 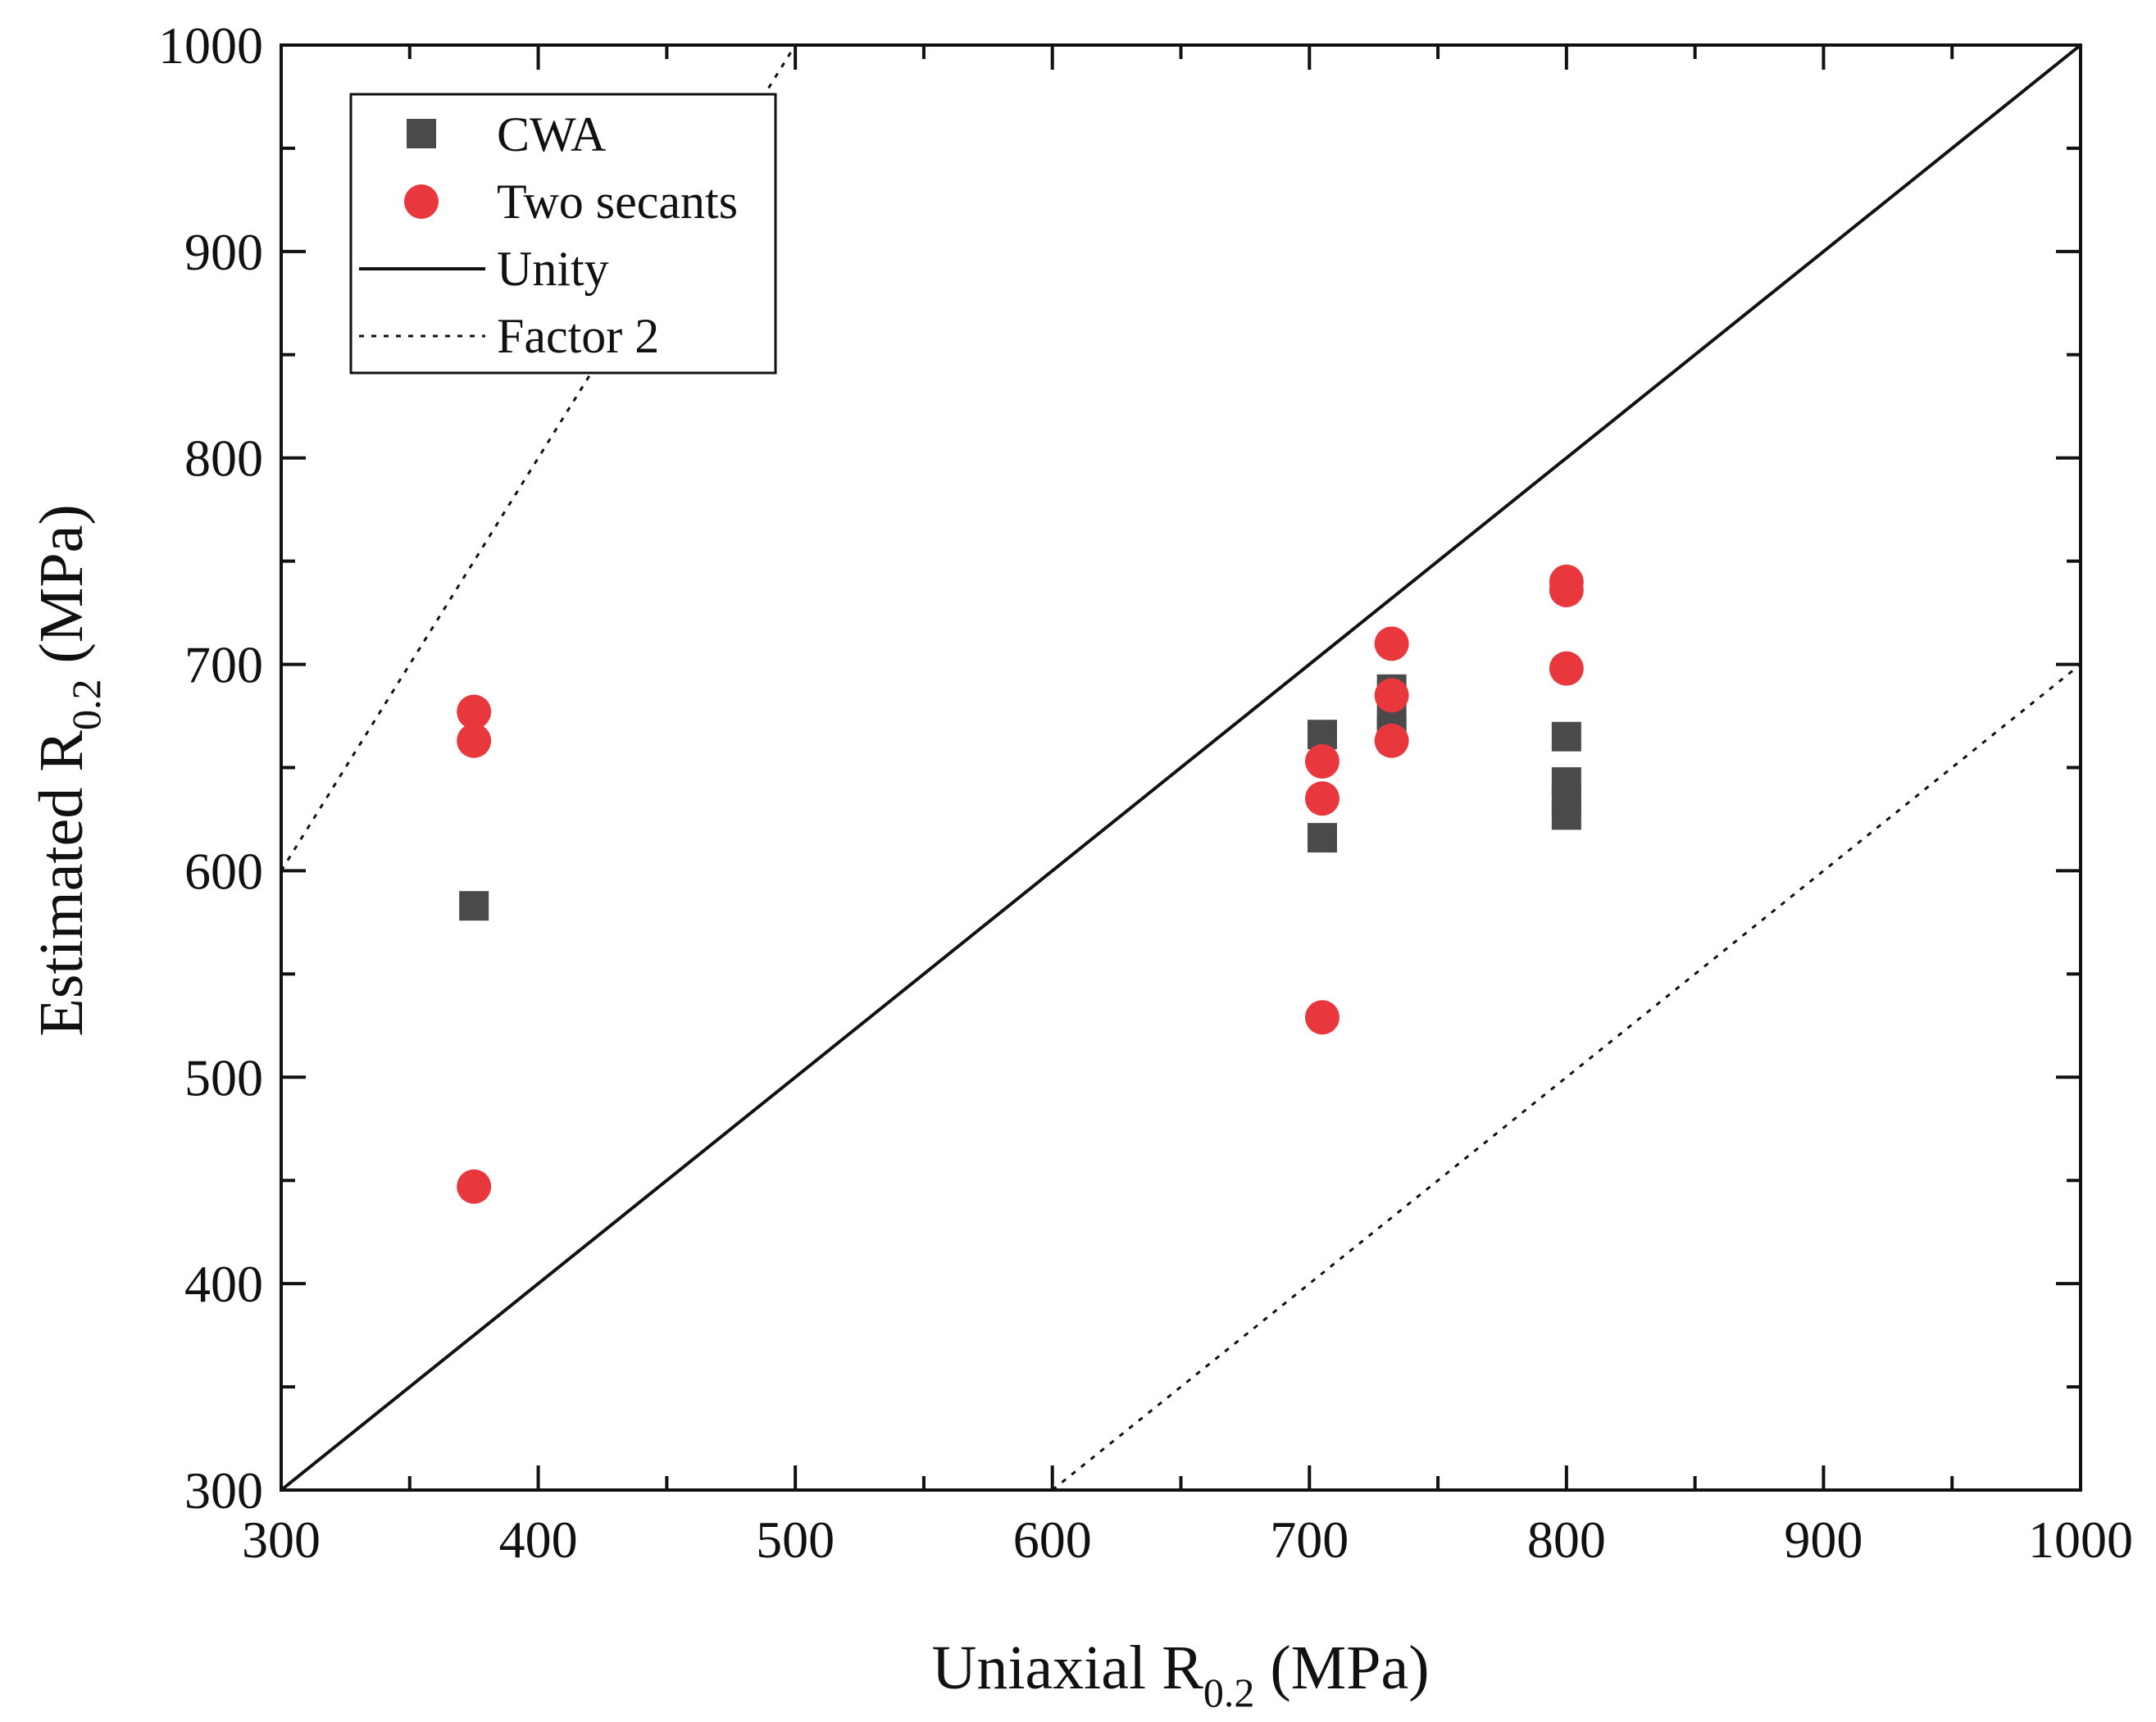 What do you see at coordinates (223, 1077) in the screenshot?
I see `y-tick-label: 500` at bounding box center [223, 1077].